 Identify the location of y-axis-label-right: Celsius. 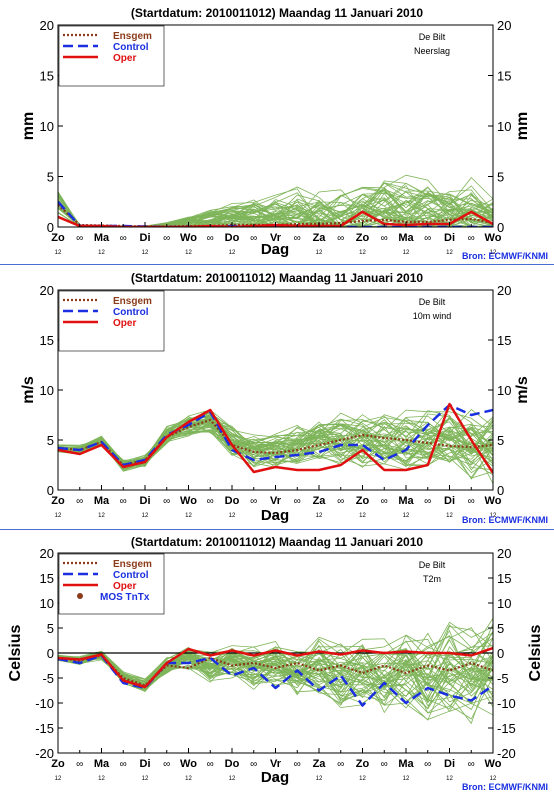
(535, 652).